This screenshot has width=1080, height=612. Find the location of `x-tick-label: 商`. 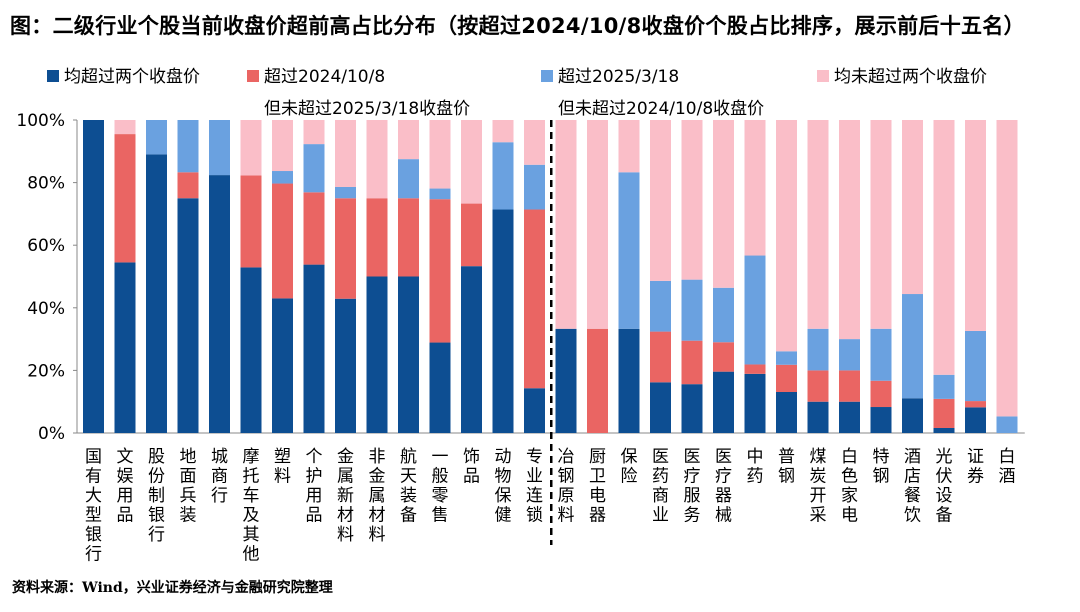

x-tick-label: 商 is located at coordinates (660, 496).